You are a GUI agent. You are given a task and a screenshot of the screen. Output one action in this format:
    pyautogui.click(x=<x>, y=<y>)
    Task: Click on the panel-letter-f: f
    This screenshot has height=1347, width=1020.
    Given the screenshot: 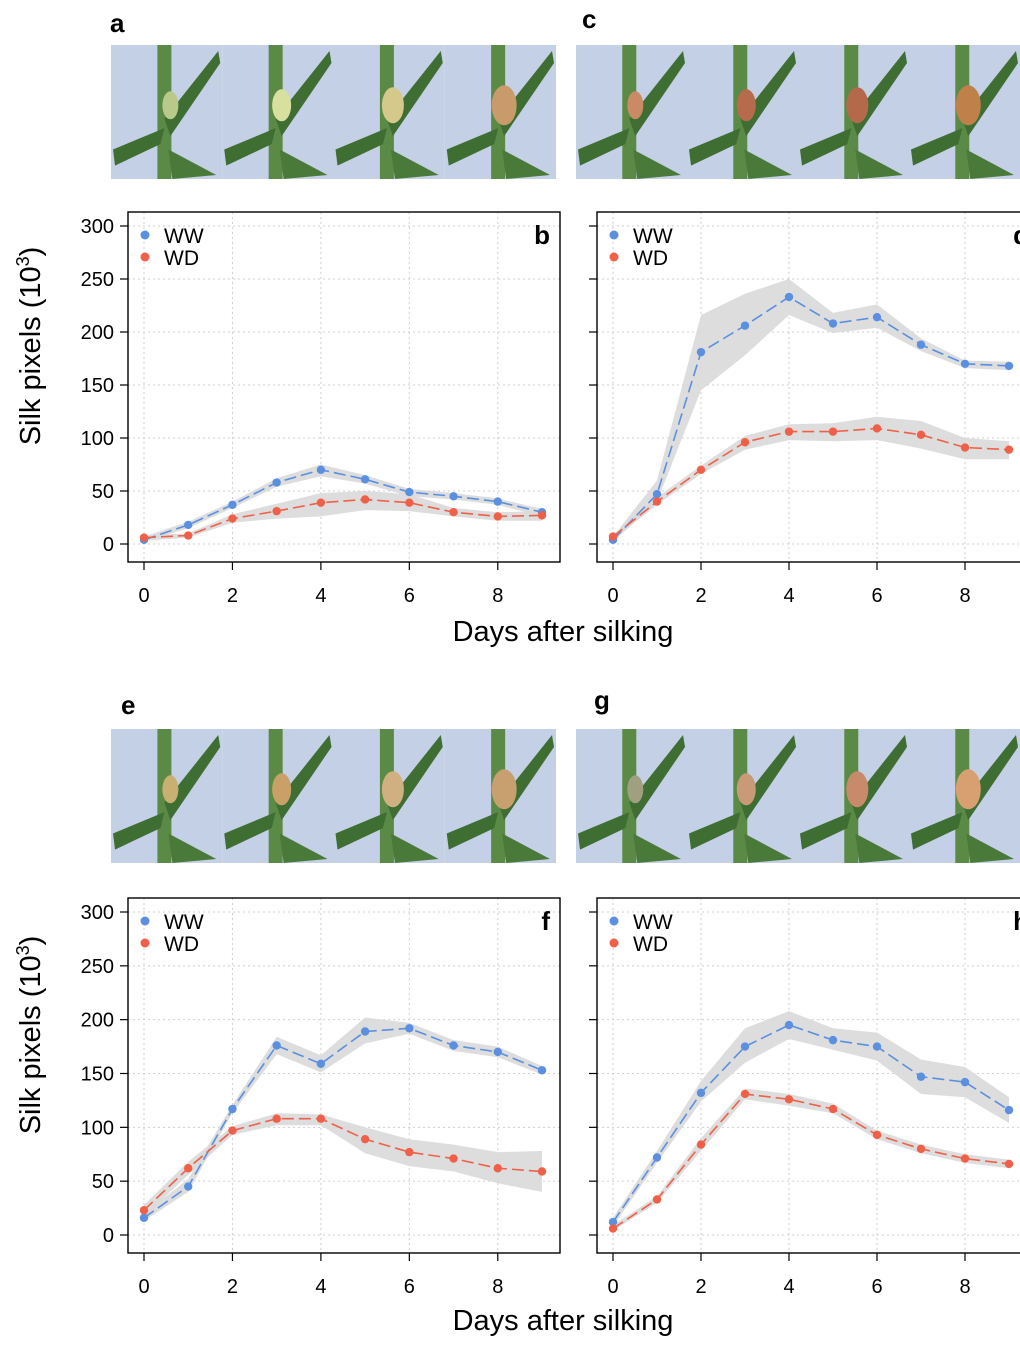 What is the action you would take?
    pyautogui.click(x=545, y=921)
    